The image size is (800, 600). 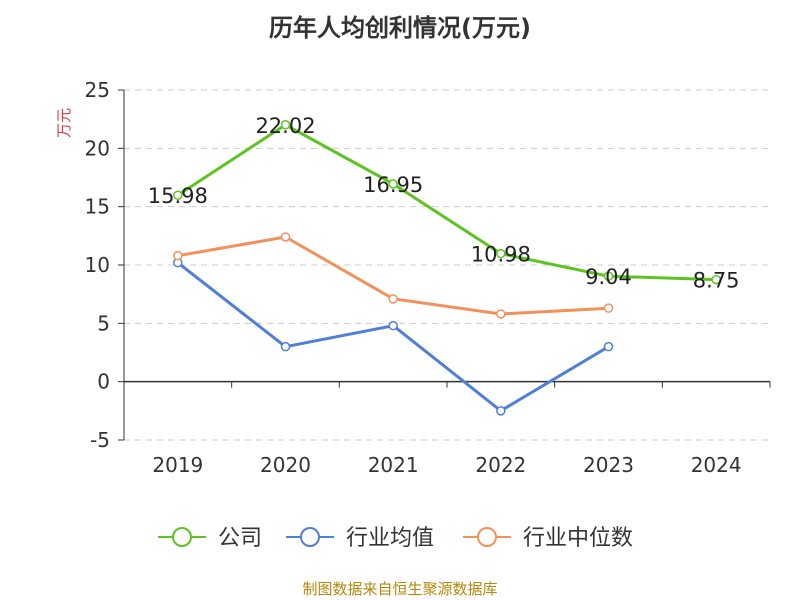 I want to click on data-label: 16.95, so click(x=393, y=185).